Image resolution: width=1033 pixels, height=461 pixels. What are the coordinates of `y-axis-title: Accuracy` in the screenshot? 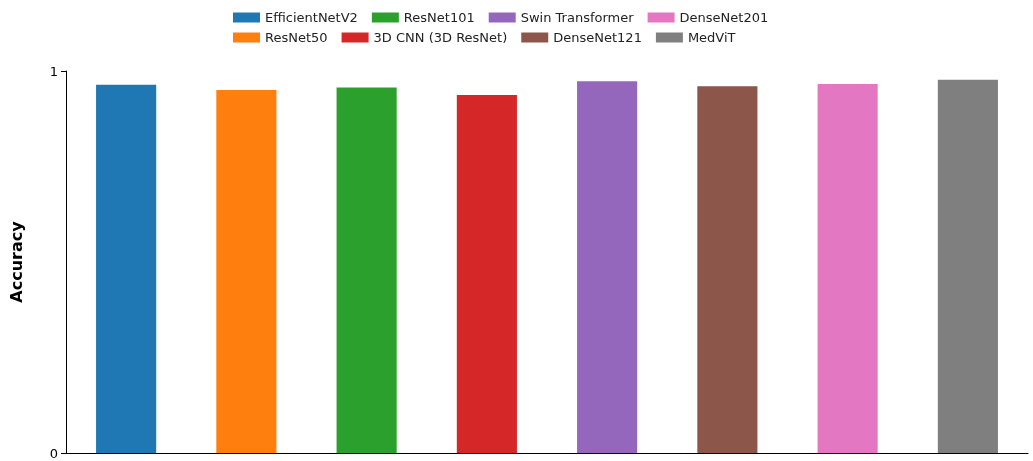 It's located at (16, 261).